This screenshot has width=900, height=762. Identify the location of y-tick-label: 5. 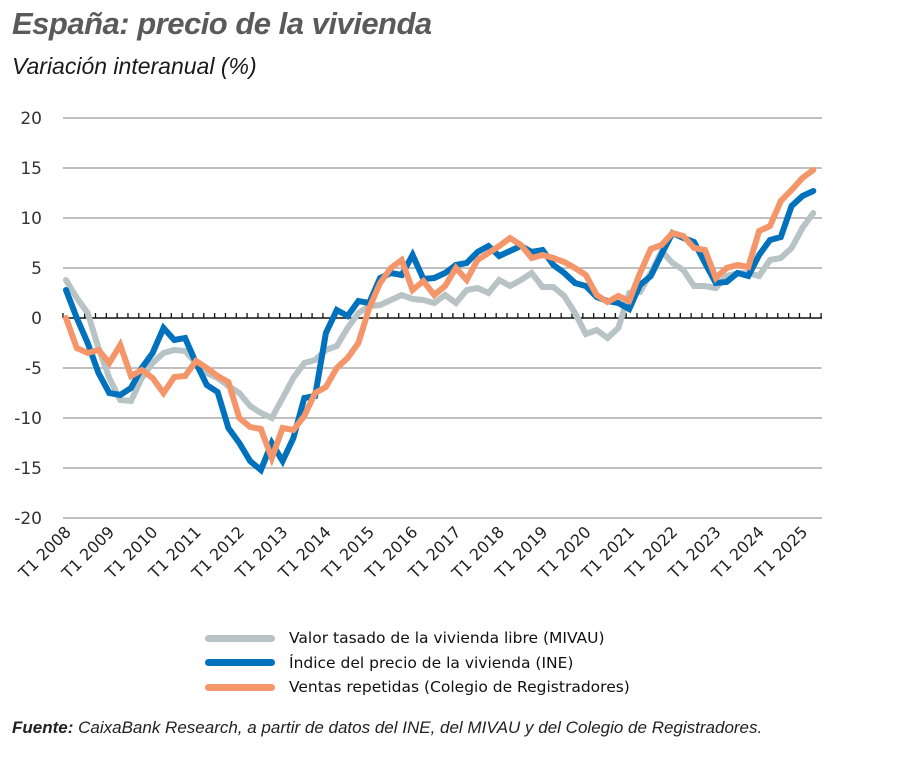
(36, 269).